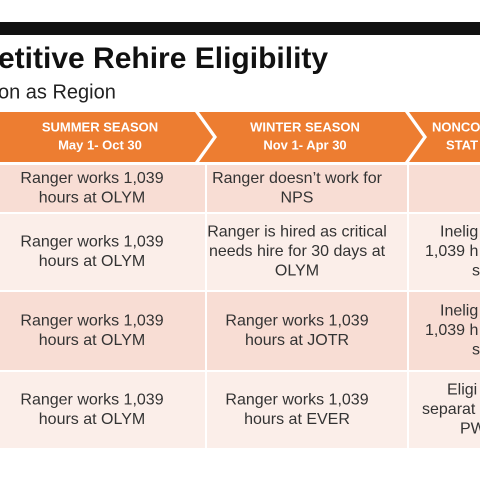 The height and width of the screenshot is (480, 480). I want to click on column-header: WINTER SEASON, so click(305, 126).